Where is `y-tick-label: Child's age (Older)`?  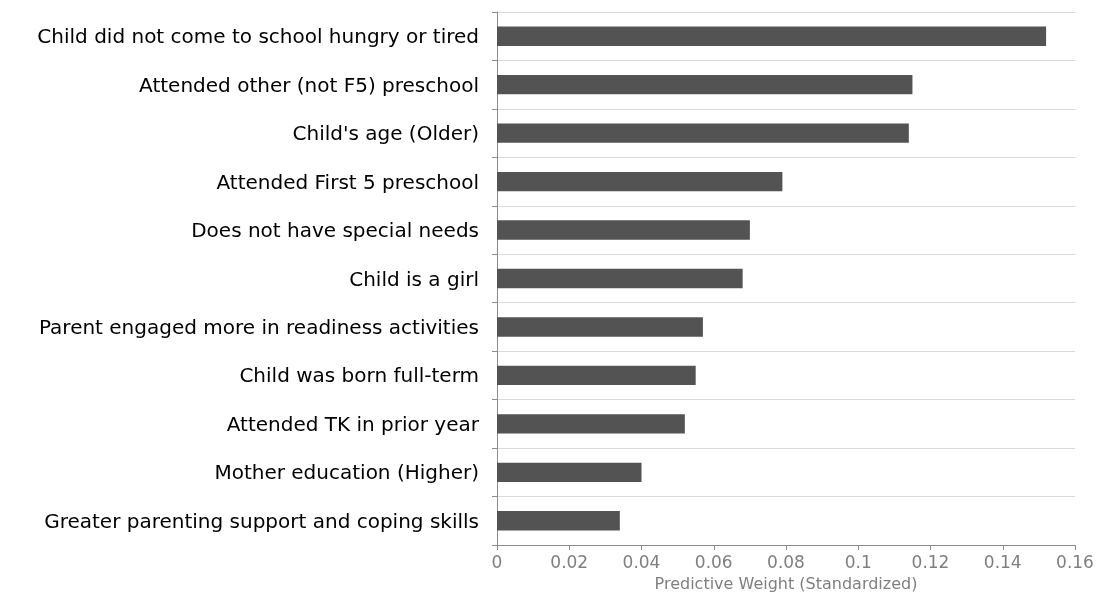
y-tick-label: Child's age (Older) is located at coordinates (385, 133).